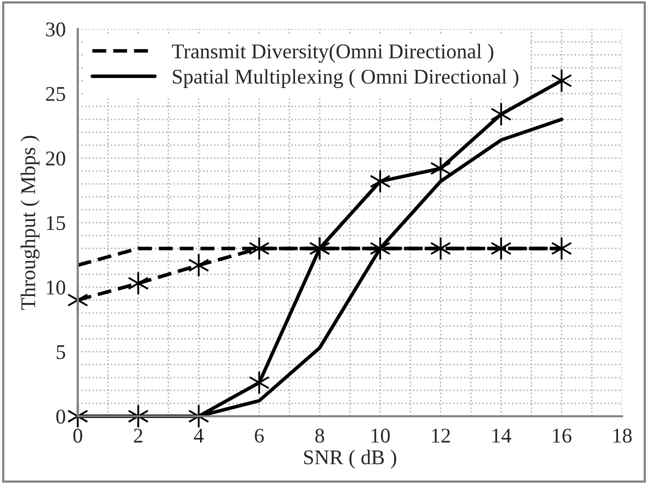  What do you see at coordinates (56, 94) in the screenshot?
I see `y-tick-label: 25` at bounding box center [56, 94].